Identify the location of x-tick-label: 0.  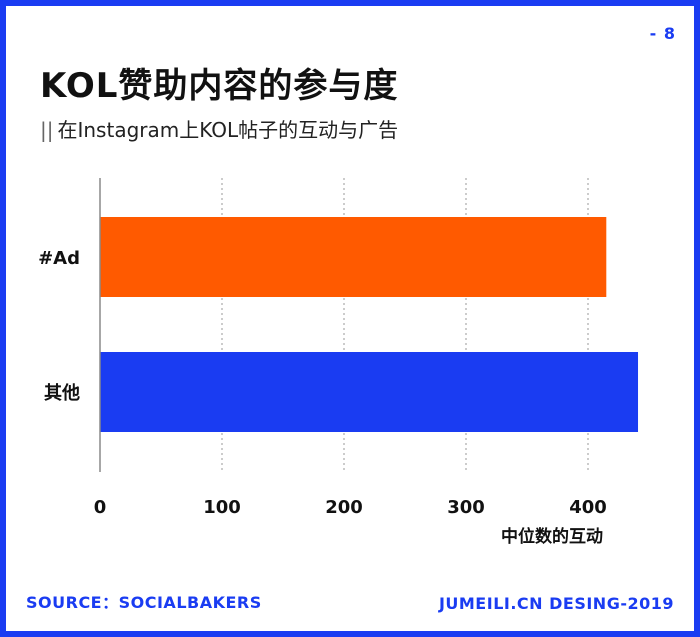
(100, 507).